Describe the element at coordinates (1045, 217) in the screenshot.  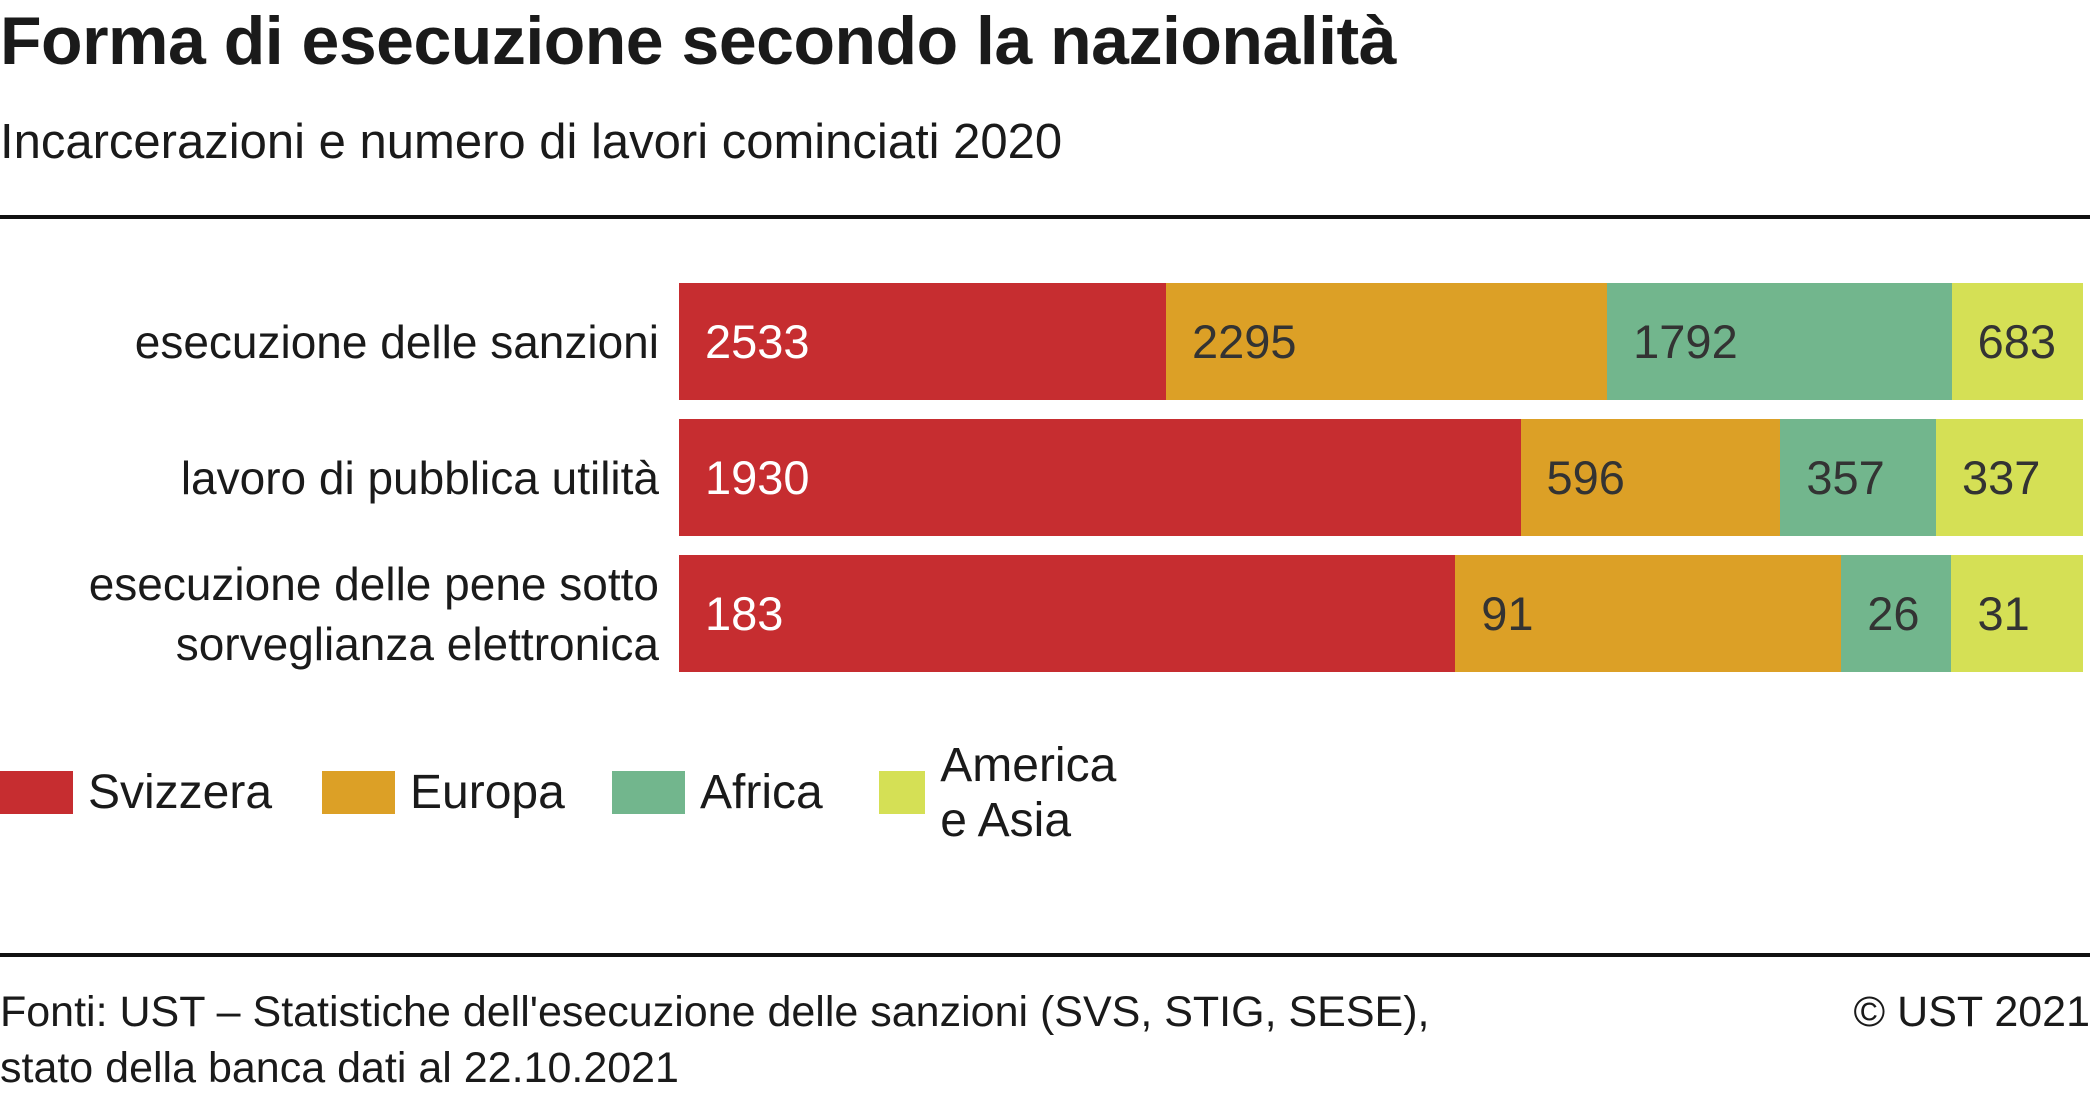
I see `top-divider` at that location.